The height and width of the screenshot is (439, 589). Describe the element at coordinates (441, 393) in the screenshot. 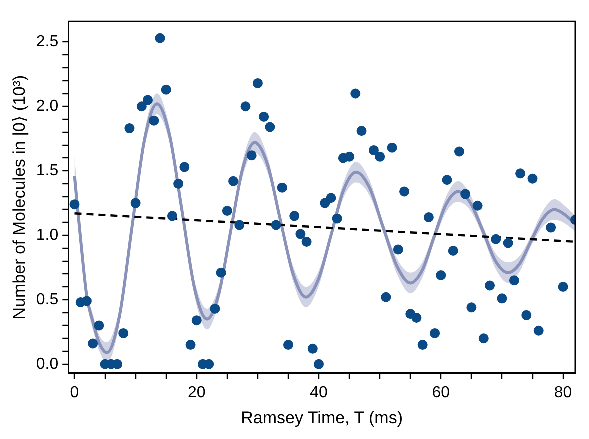

I see `x-tick-label: 60` at that location.